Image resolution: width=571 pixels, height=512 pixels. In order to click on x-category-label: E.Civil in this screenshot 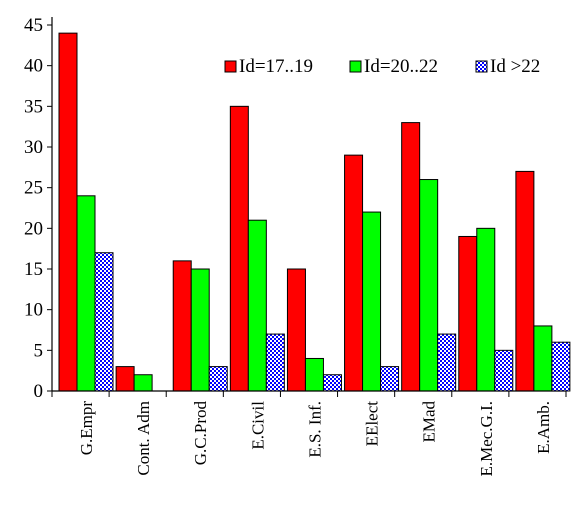, I will do `click(257, 425)`.